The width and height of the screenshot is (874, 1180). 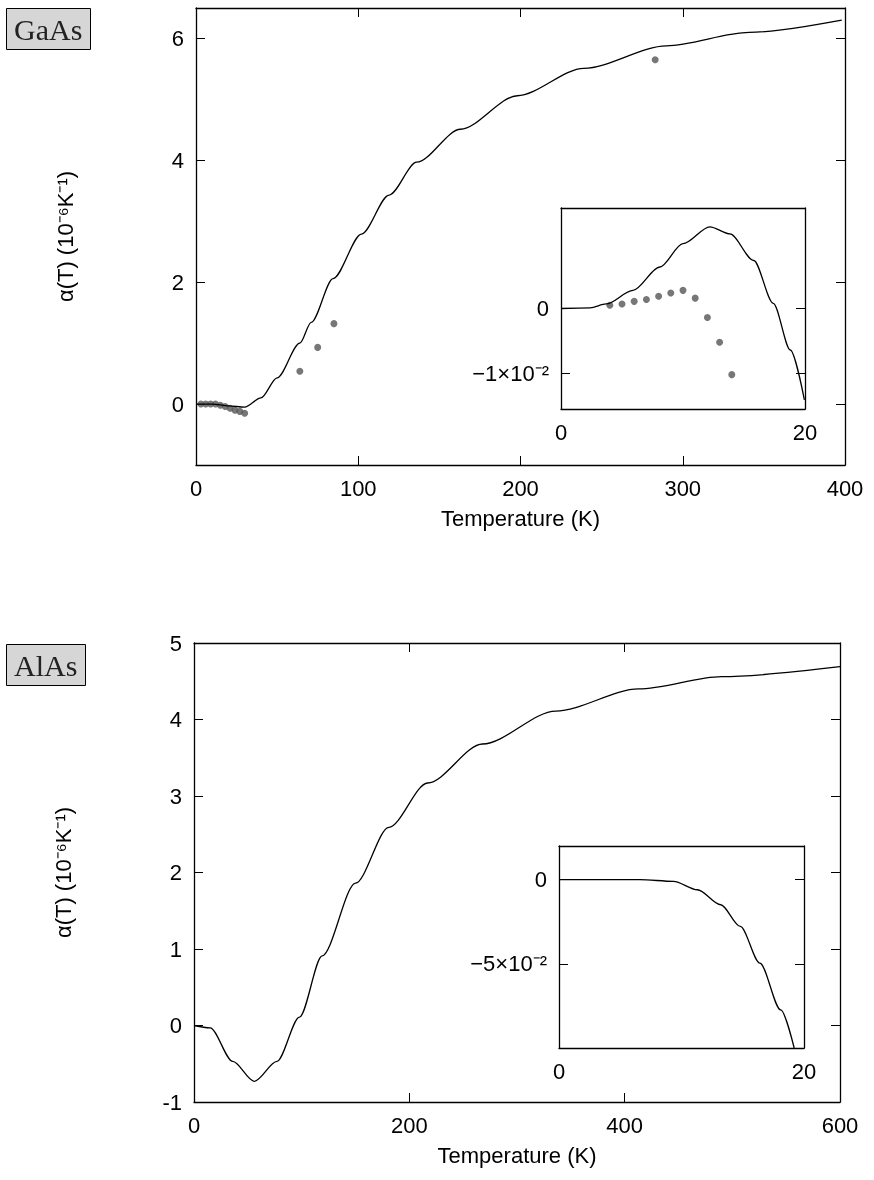 I want to click on chart-title: AlAs, so click(x=46, y=665).